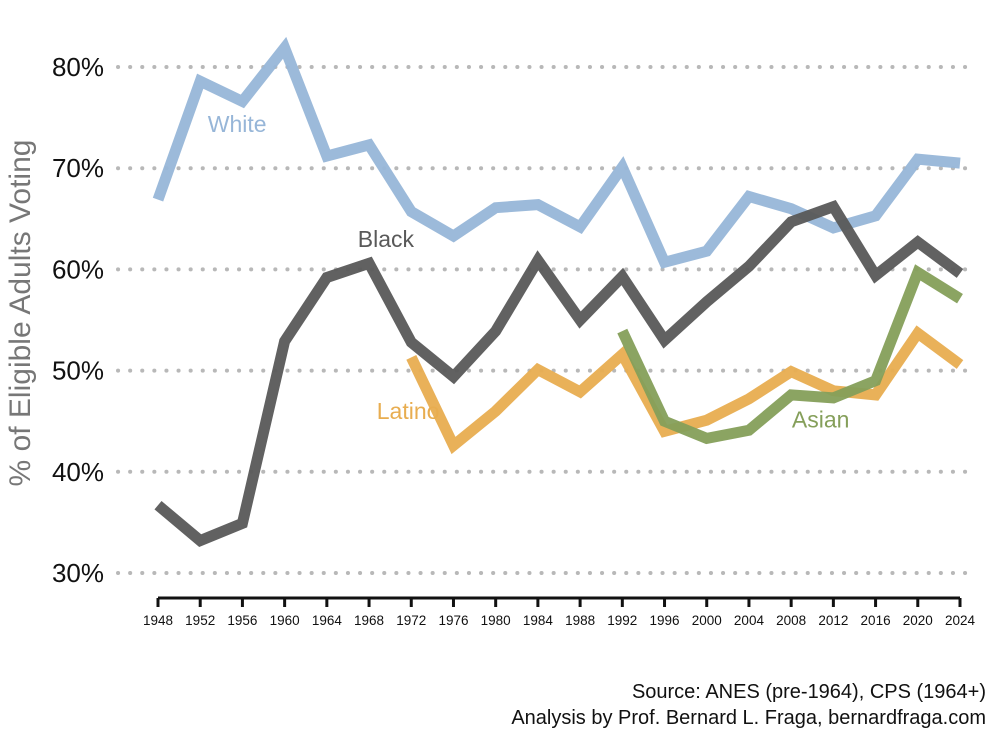  I want to click on x-tick-label: 2024, so click(960, 620).